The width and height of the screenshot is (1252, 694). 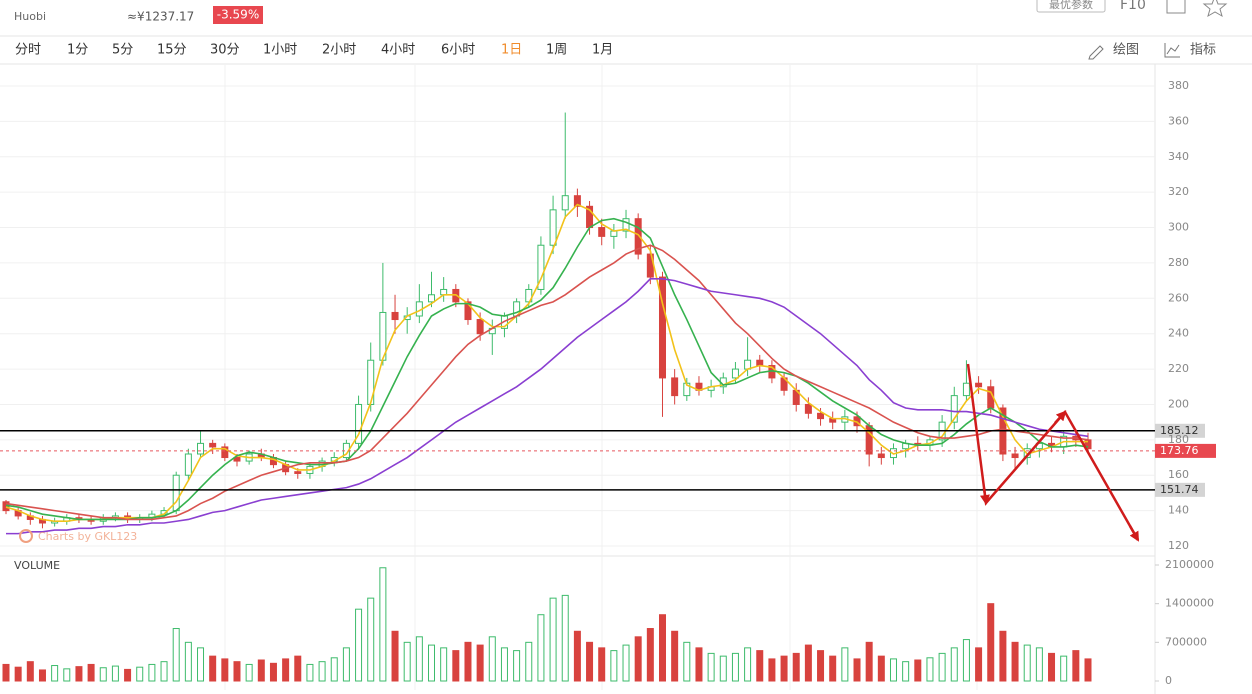 I want to click on arrow-head, so click(x=1060, y=417).